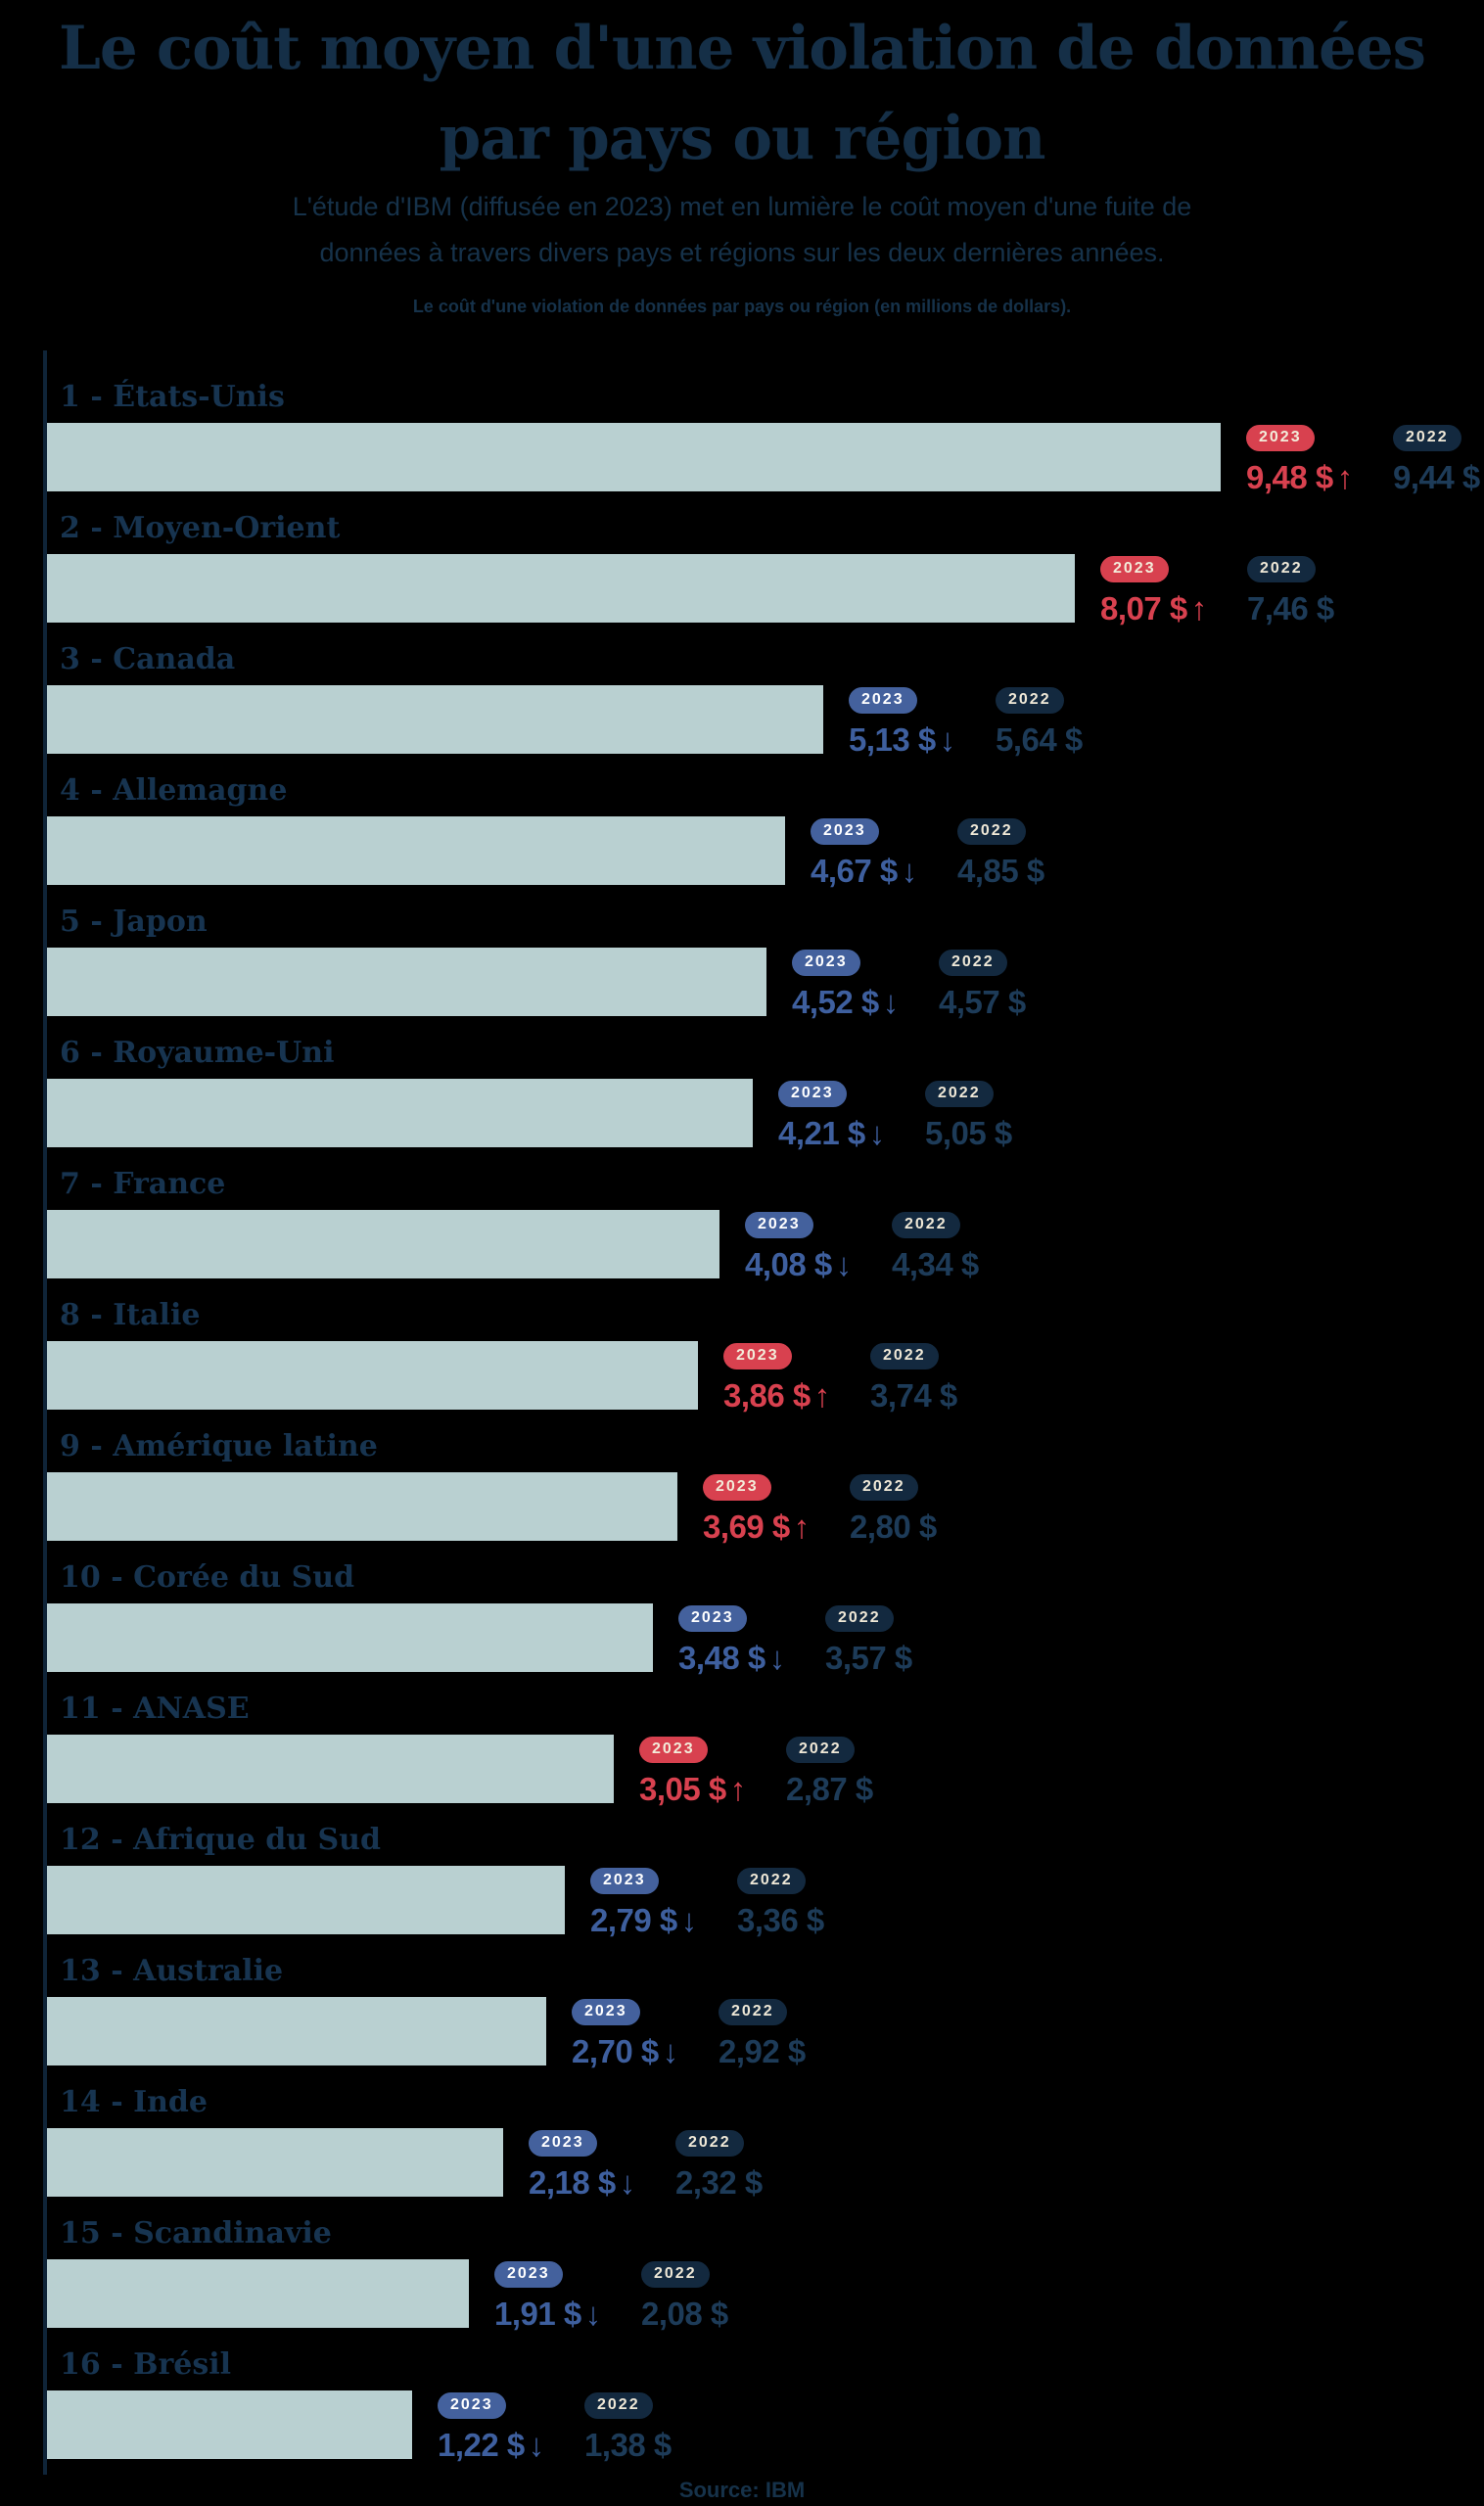 The image size is (1484, 2506). What do you see at coordinates (146, 2364) in the screenshot?
I see `country-label: 16 - Brésil` at bounding box center [146, 2364].